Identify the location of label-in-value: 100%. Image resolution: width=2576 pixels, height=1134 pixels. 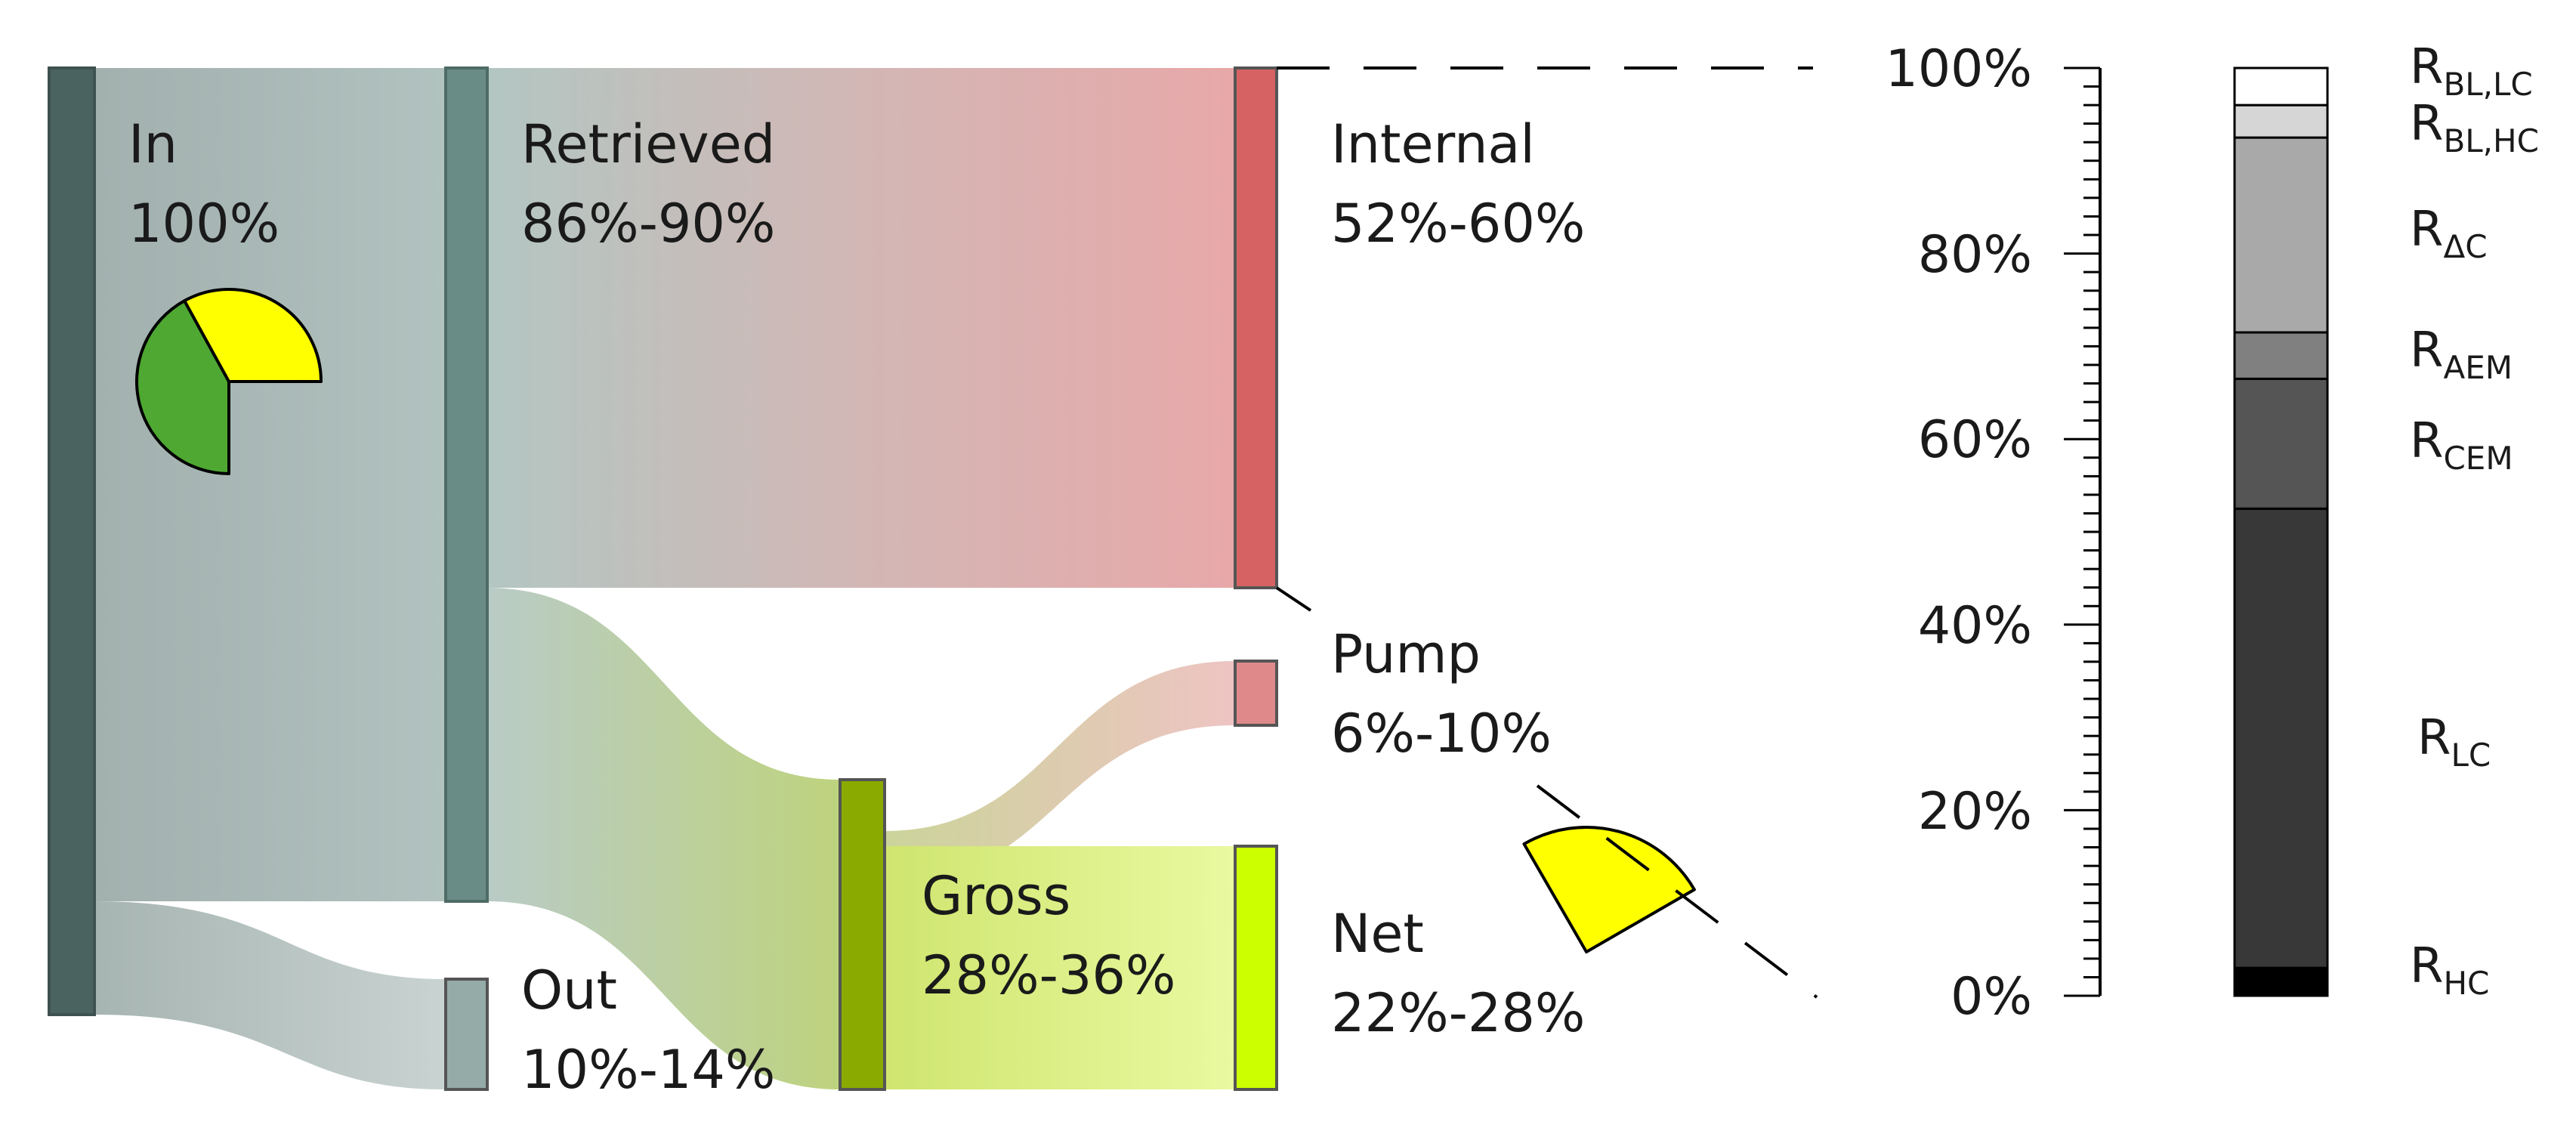
(204, 224).